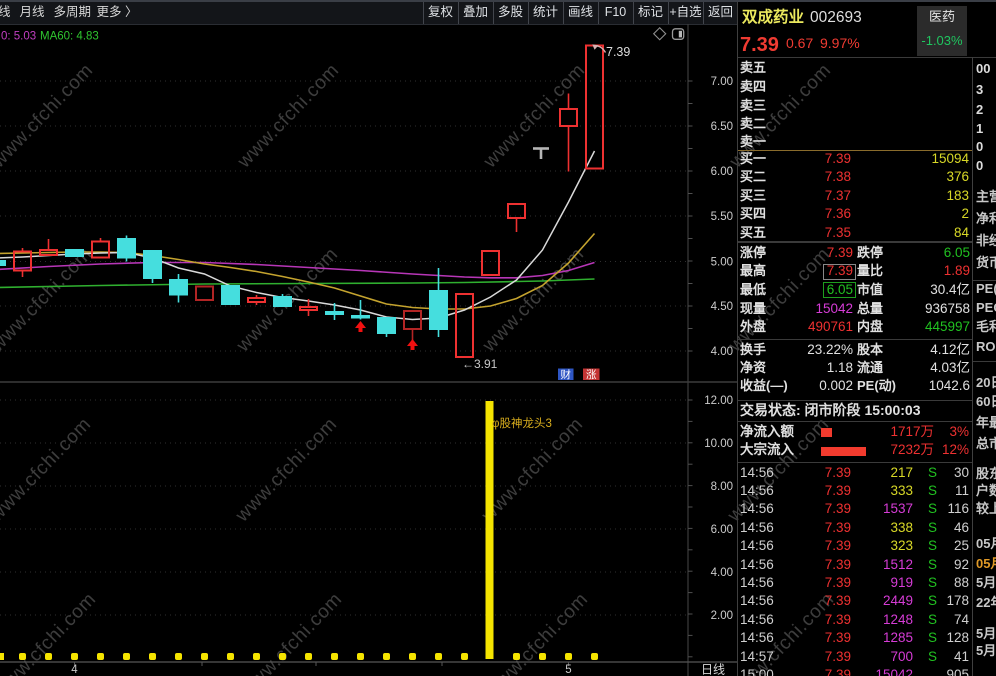 The image size is (996, 676). What do you see at coordinates (74, 670) in the screenshot?
I see `svg-text: 4` at bounding box center [74, 670].